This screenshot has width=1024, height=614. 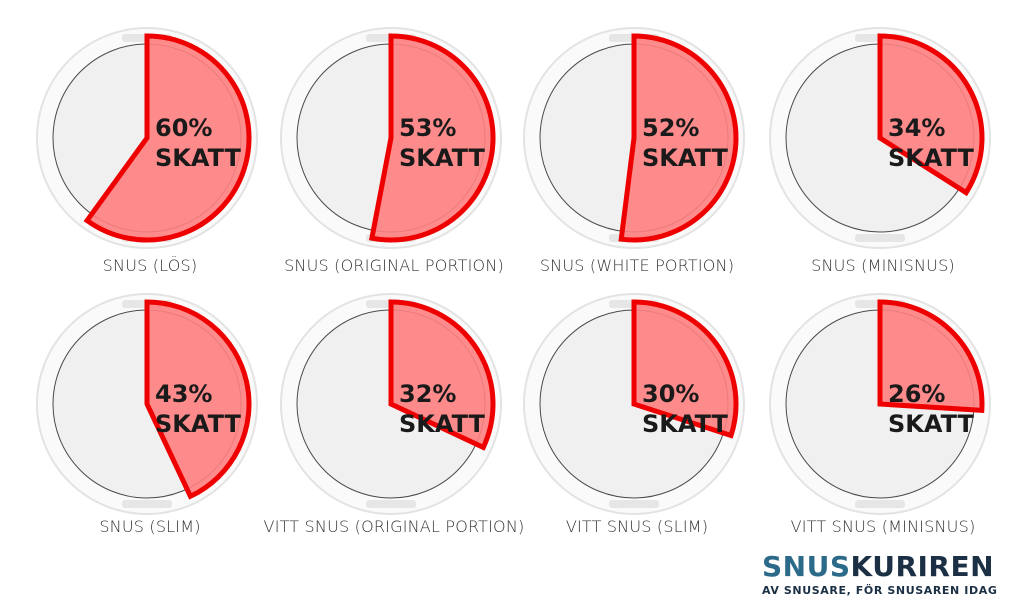 What do you see at coordinates (883, 265) in the screenshot?
I see `category-label: SNUS (MINISNUS)` at bounding box center [883, 265].